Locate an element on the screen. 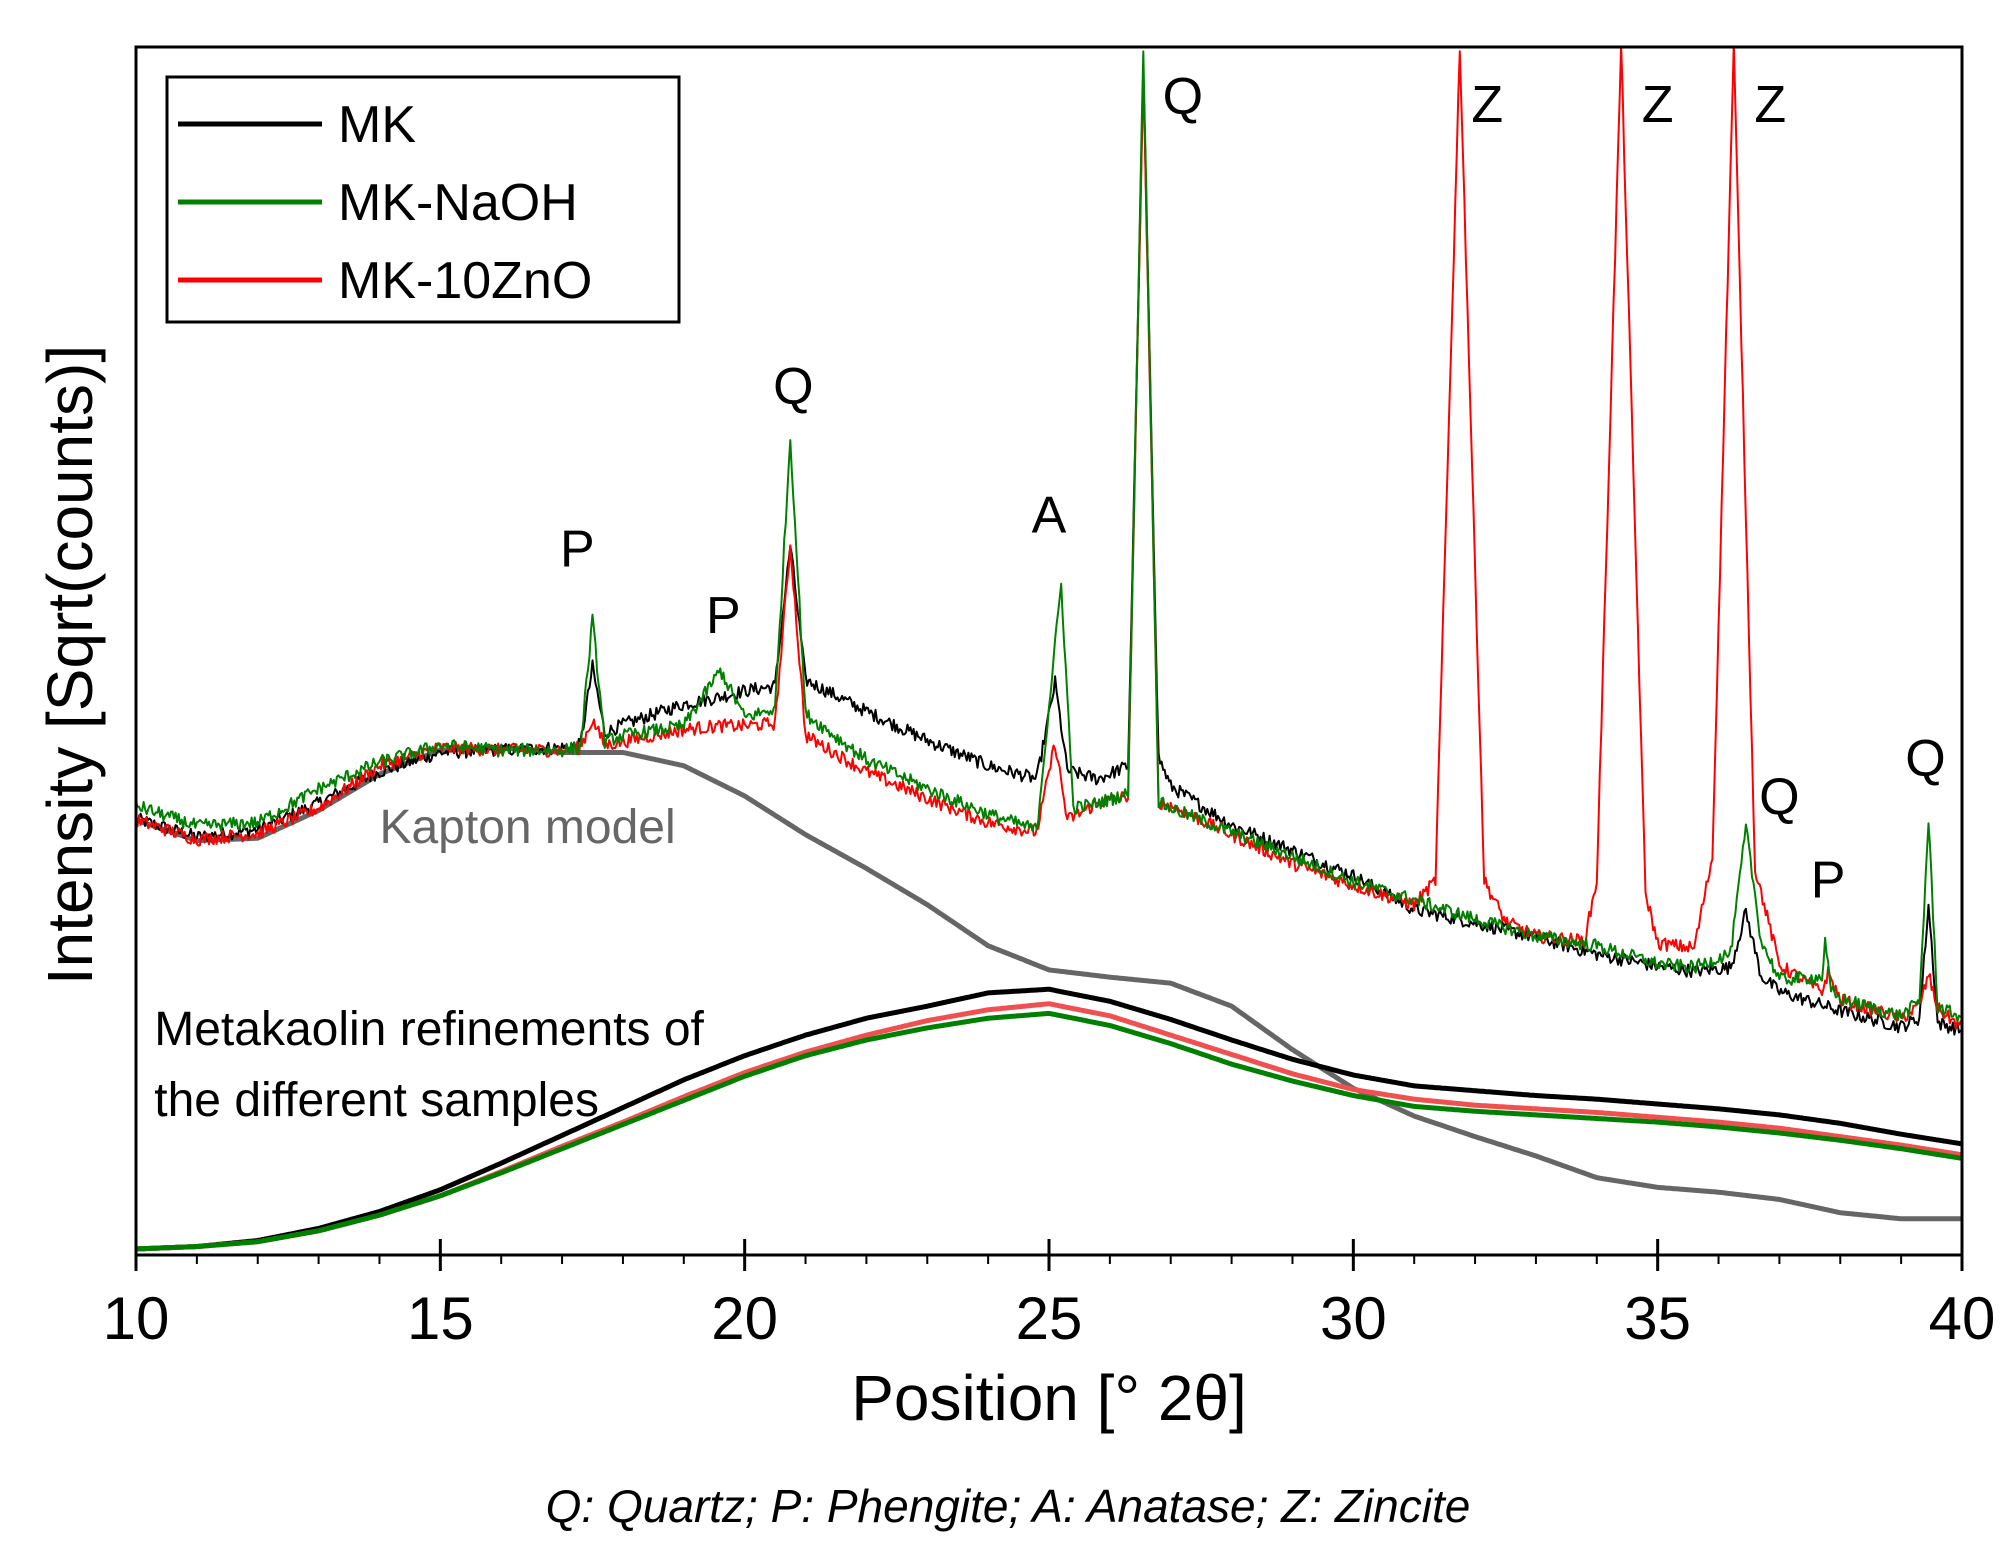  legend: MK MK-NaOH MK-10ZnO is located at coordinates (423, 199).